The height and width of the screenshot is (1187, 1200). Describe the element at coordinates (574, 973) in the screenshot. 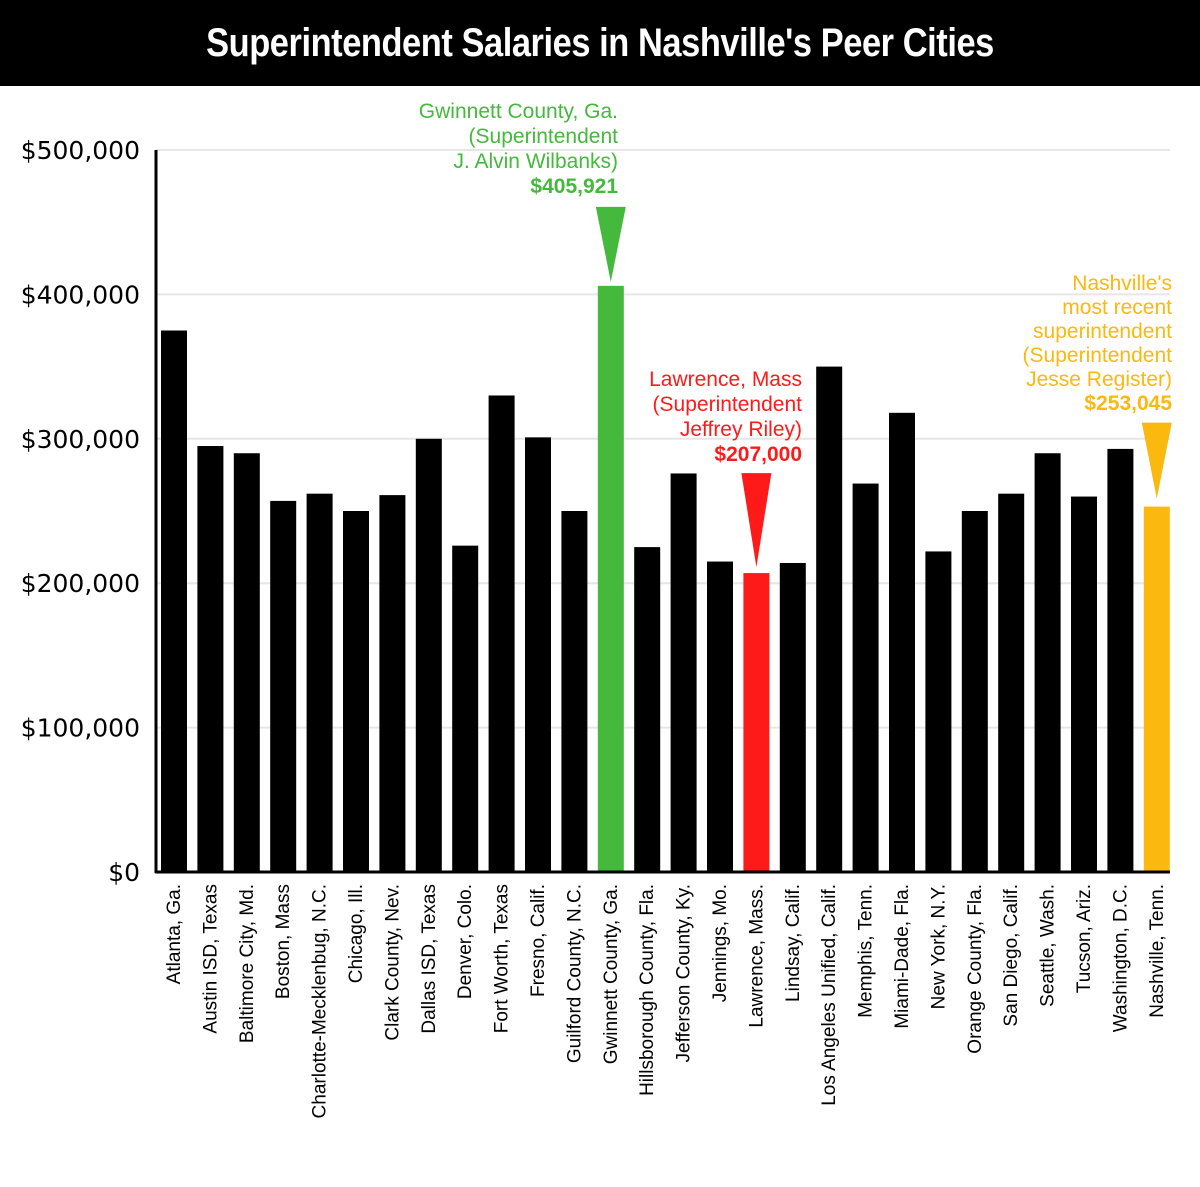

I see `x-tick-label: Guilford County, N.C.` at that location.